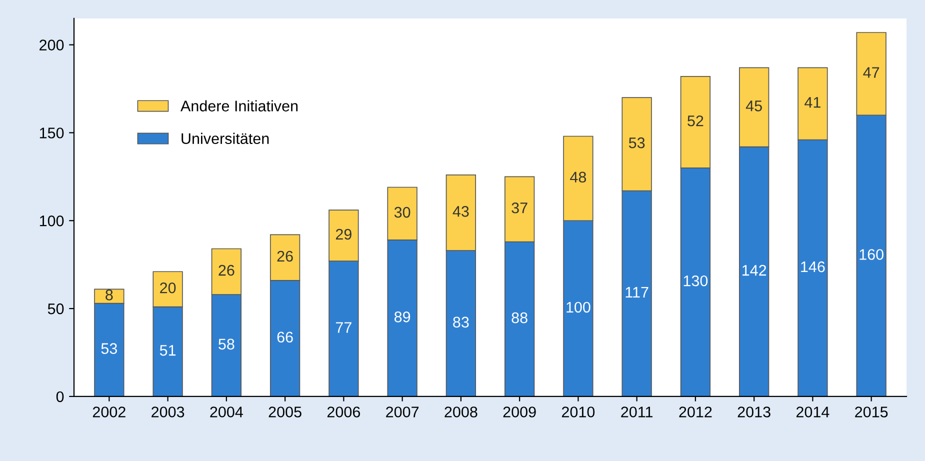 The height and width of the screenshot is (461, 925). Describe the element at coordinates (812, 102) in the screenshot. I see `data-label: 41` at that location.